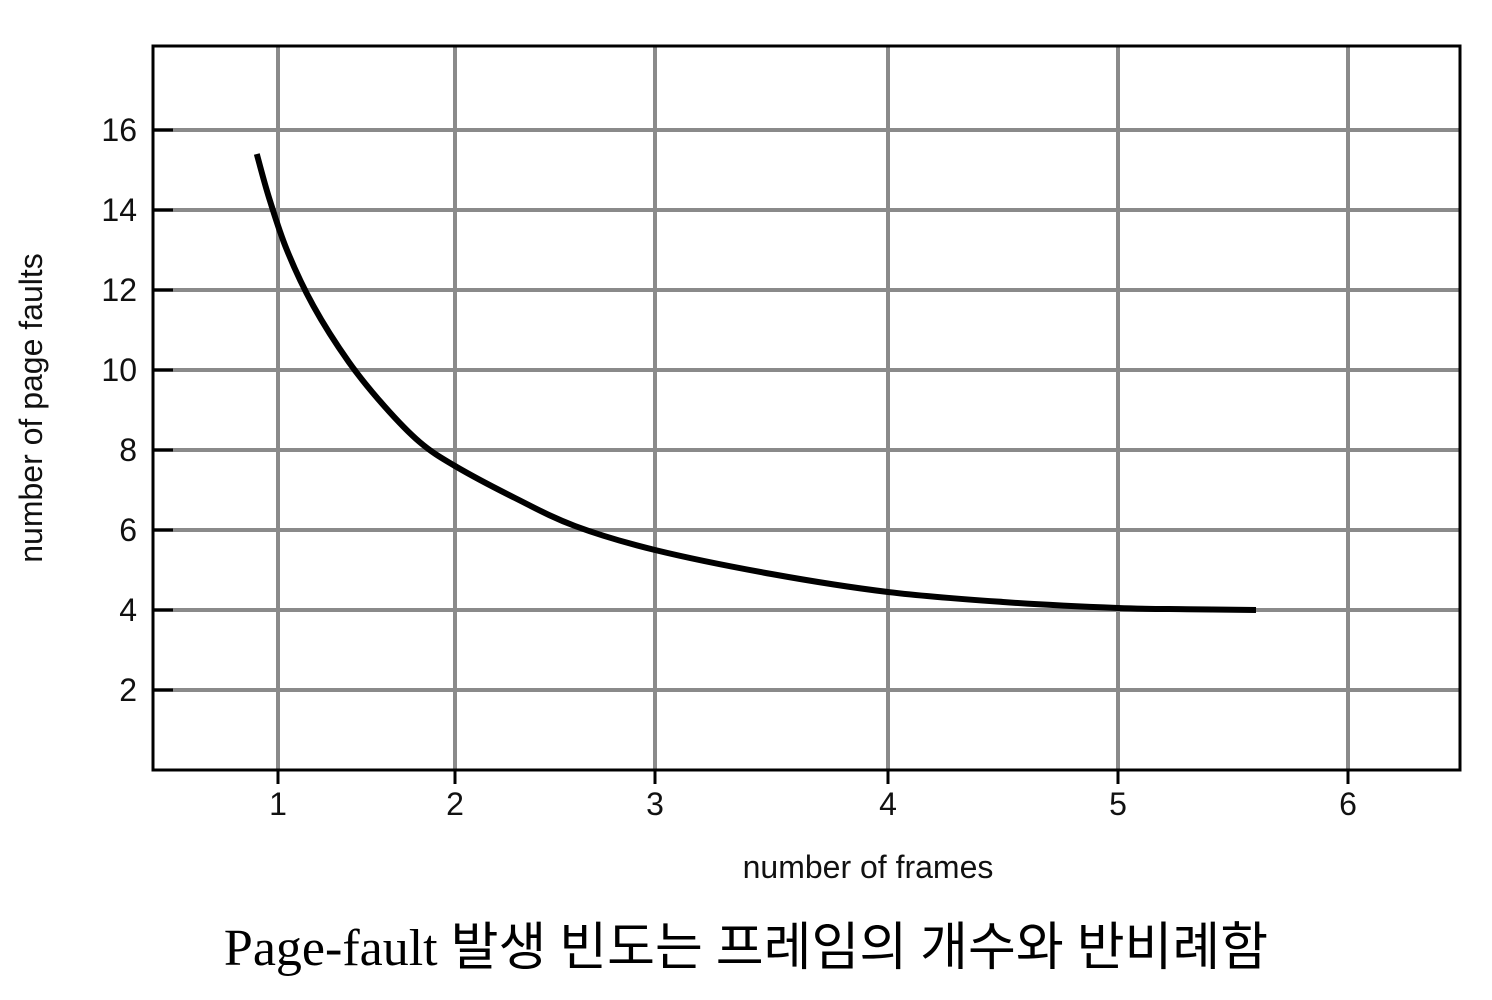 This screenshot has width=1492, height=1000. I want to click on x-tick-label: 6, so click(1348, 804).